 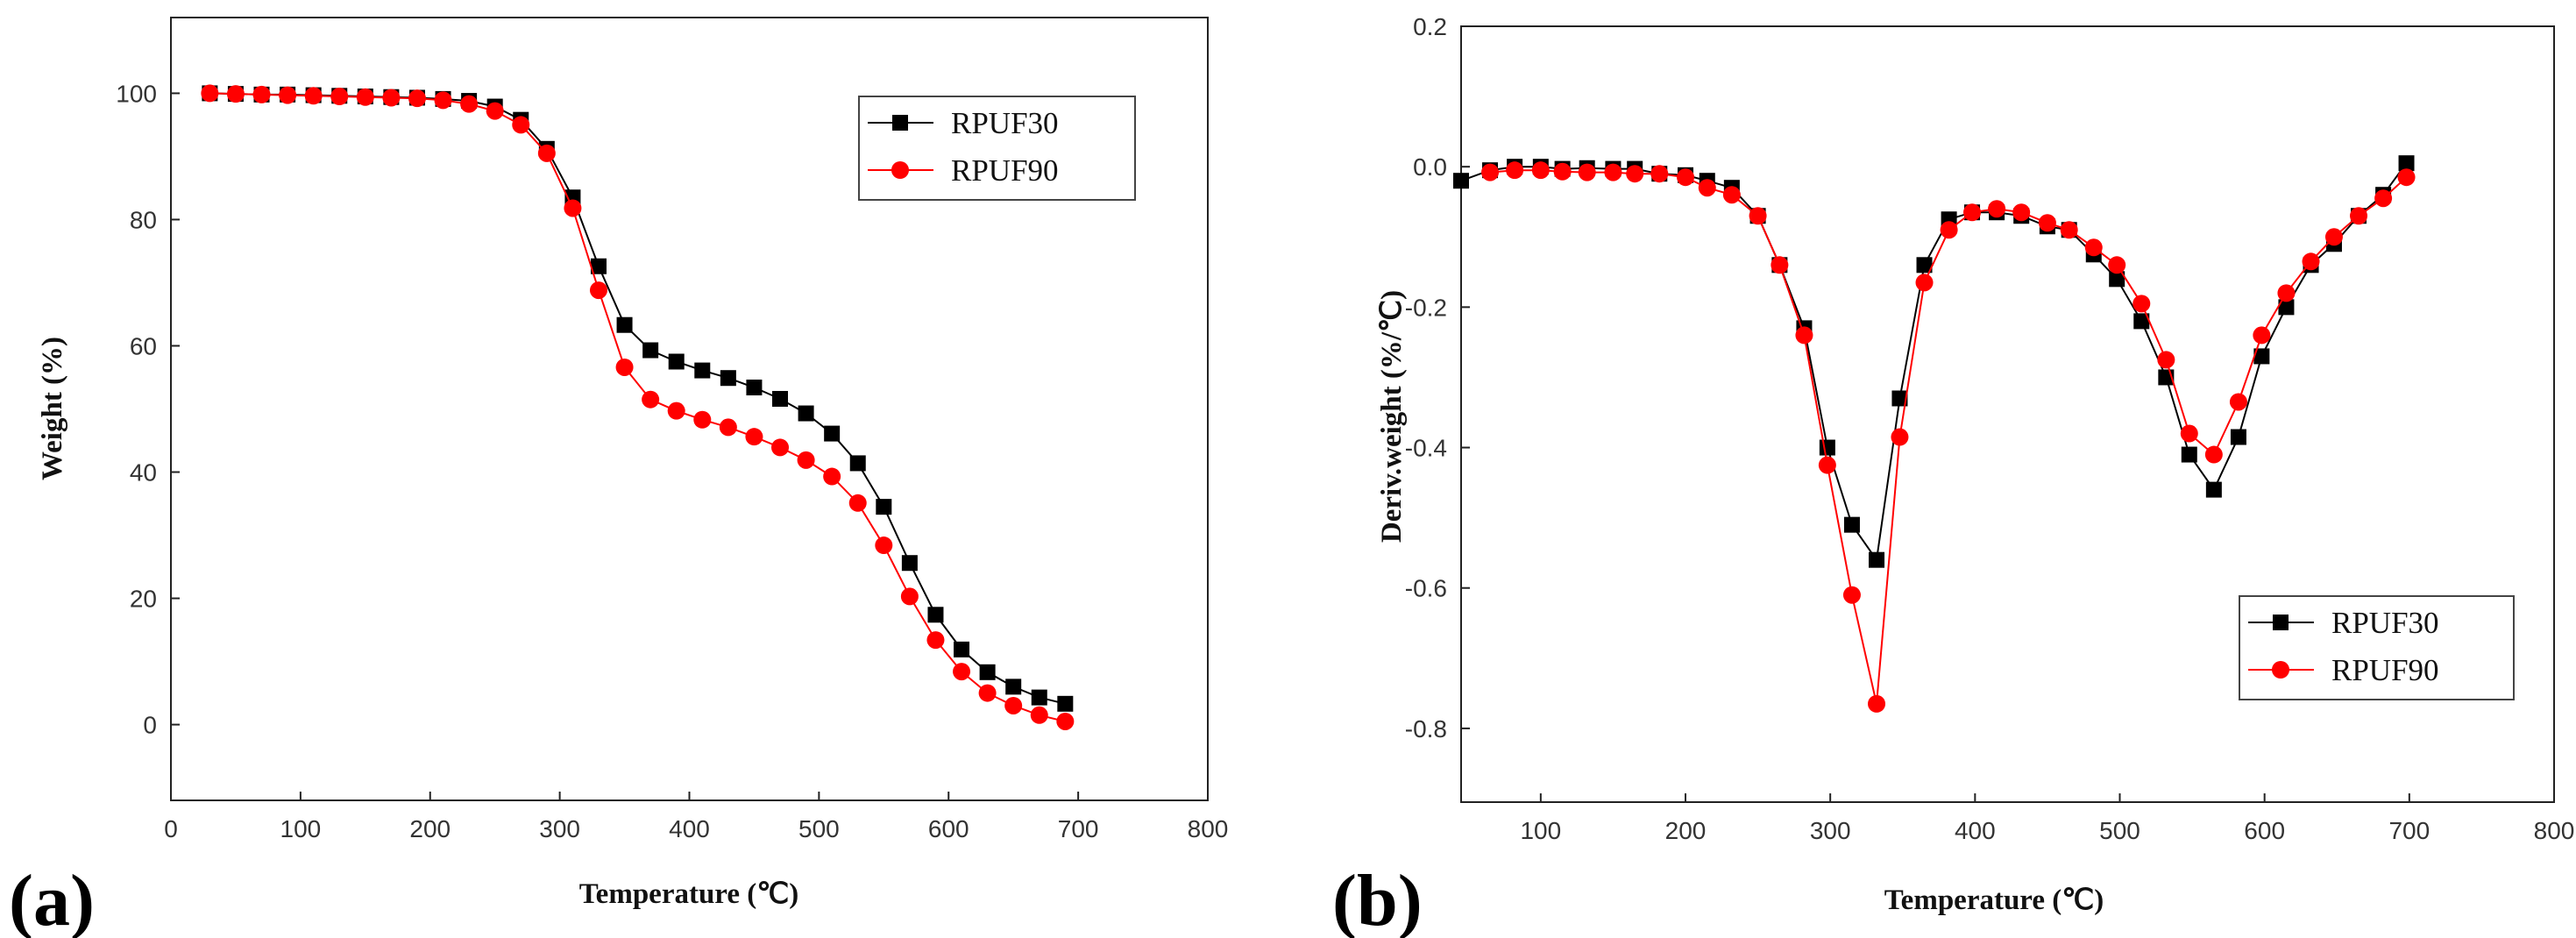 I want to click on legend-marker-rpuf30, so click(x=900, y=123).